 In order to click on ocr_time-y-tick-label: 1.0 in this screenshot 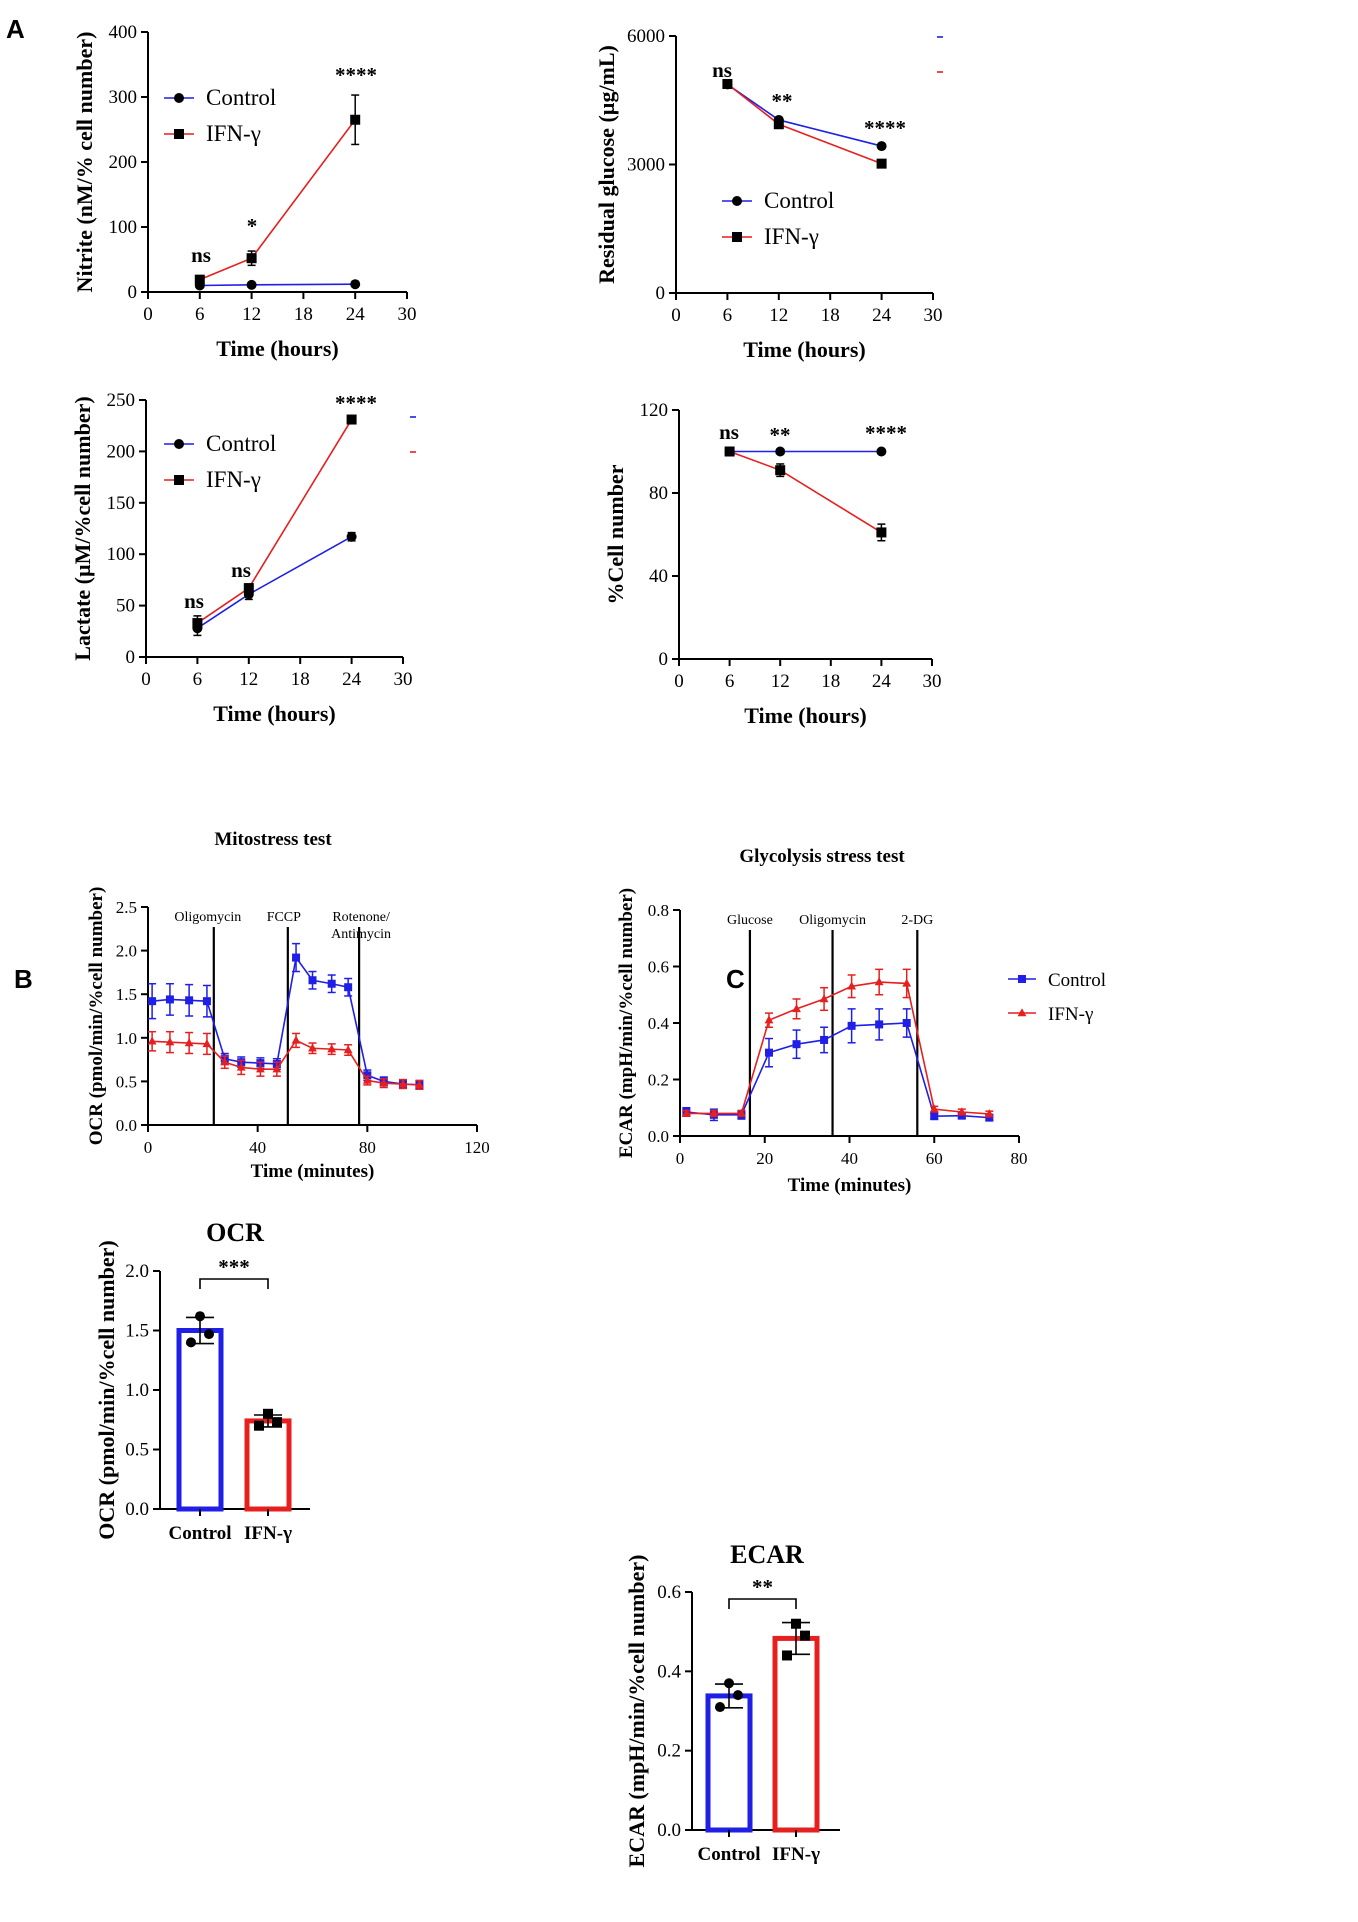, I will do `click(126, 1038)`.